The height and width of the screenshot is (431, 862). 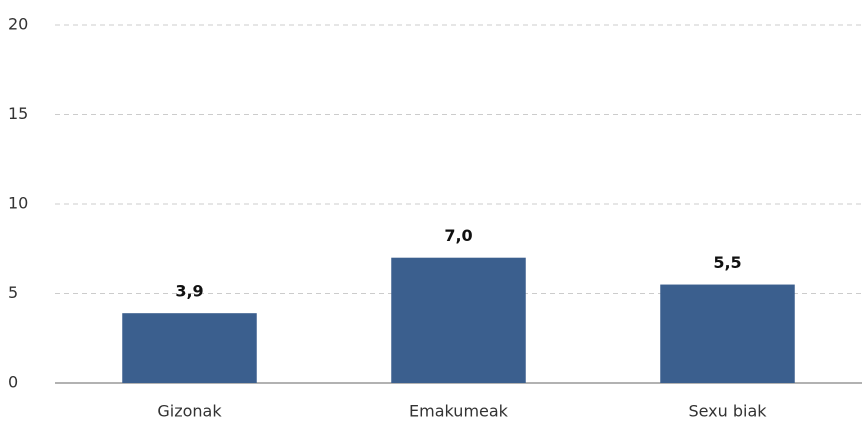 I want to click on value-label: 7,0, so click(x=458, y=235).